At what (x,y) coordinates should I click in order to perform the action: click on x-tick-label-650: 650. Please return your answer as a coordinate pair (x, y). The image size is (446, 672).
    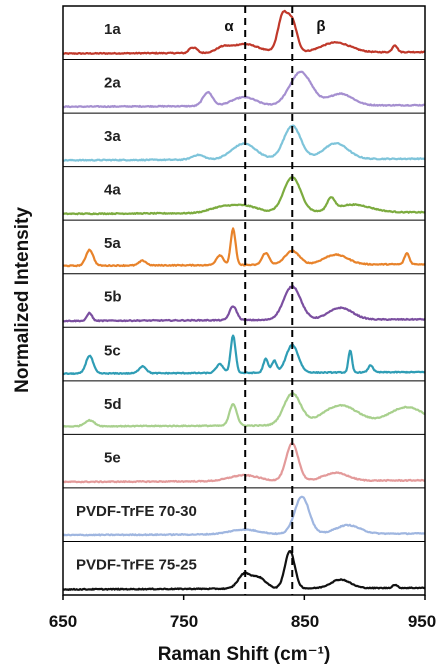
    Looking at the image, I should click on (63, 621).